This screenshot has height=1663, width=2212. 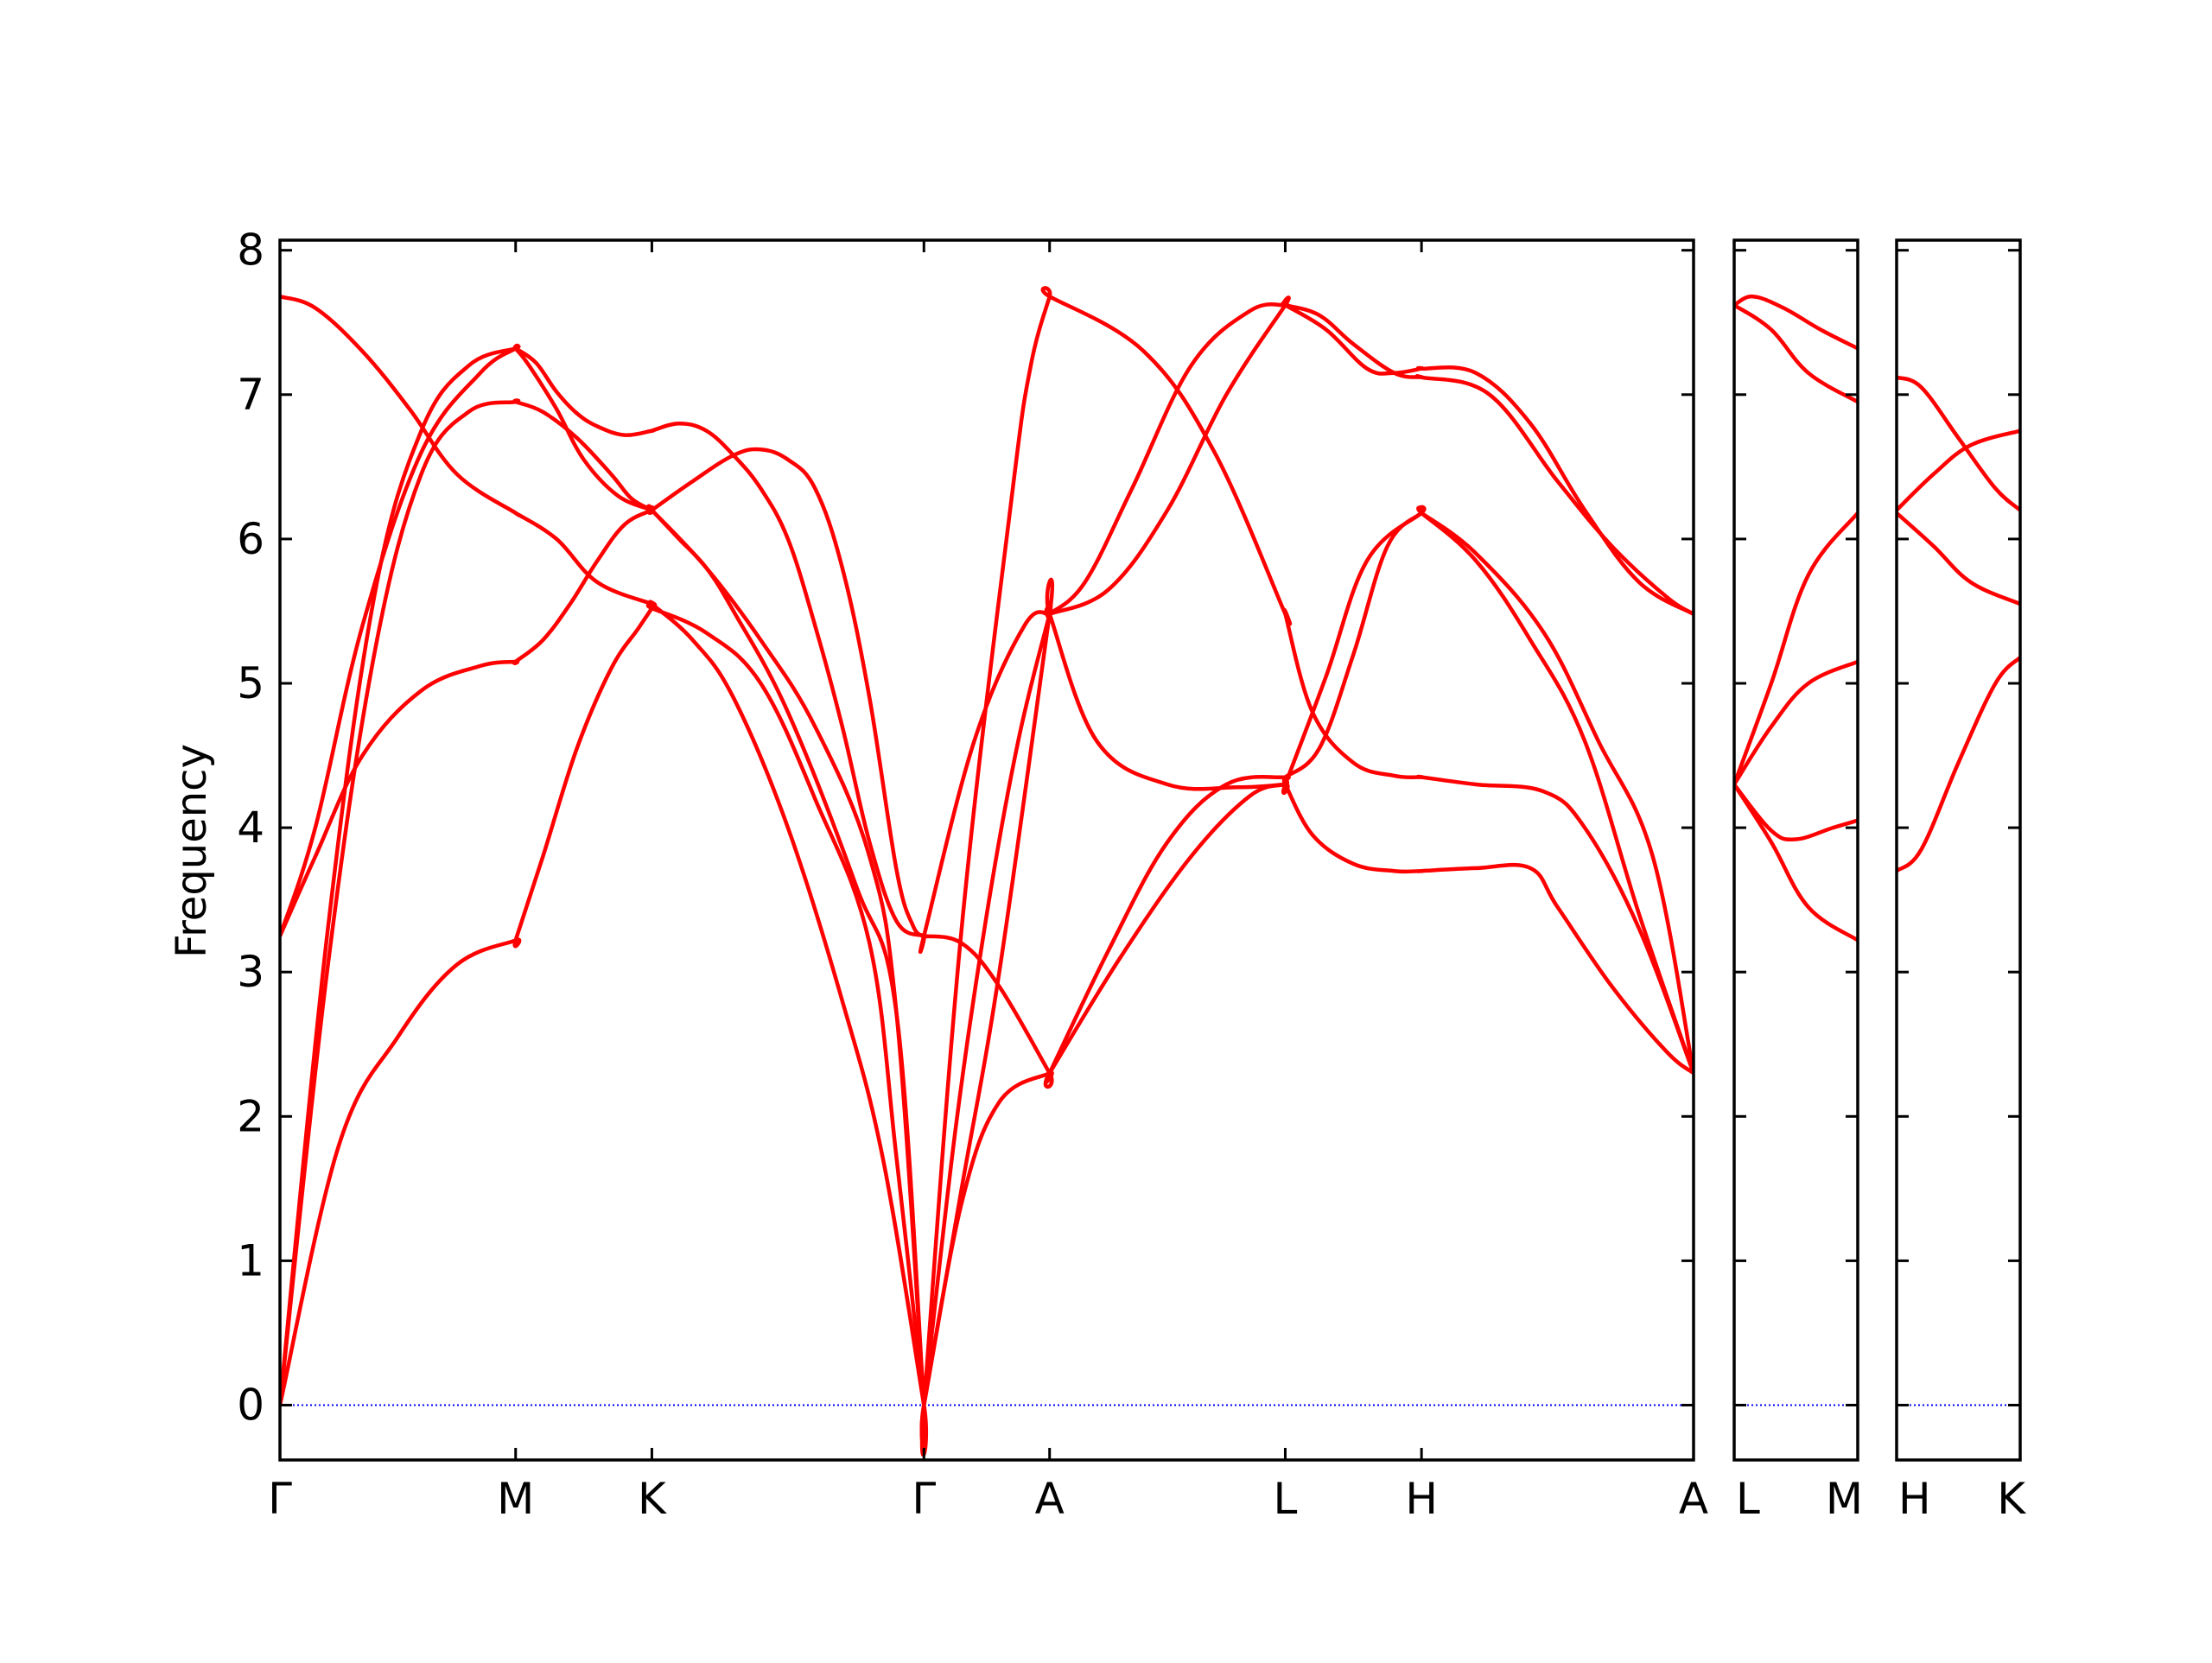 What do you see at coordinates (250, 539) in the screenshot?
I see `y-tick-label: 6` at bounding box center [250, 539].